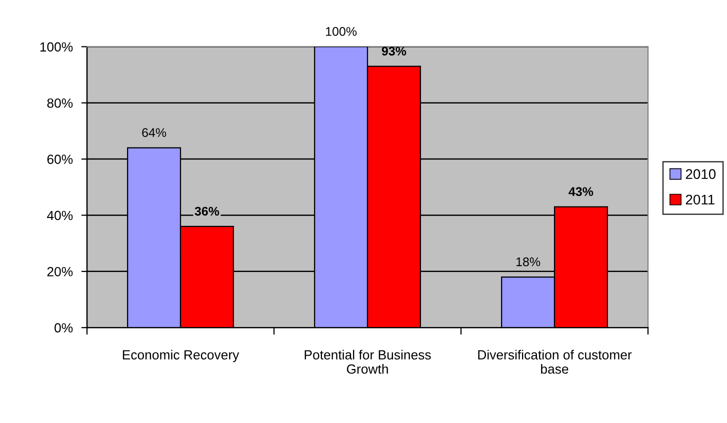  I want to click on data-label: 93%, so click(394, 51).